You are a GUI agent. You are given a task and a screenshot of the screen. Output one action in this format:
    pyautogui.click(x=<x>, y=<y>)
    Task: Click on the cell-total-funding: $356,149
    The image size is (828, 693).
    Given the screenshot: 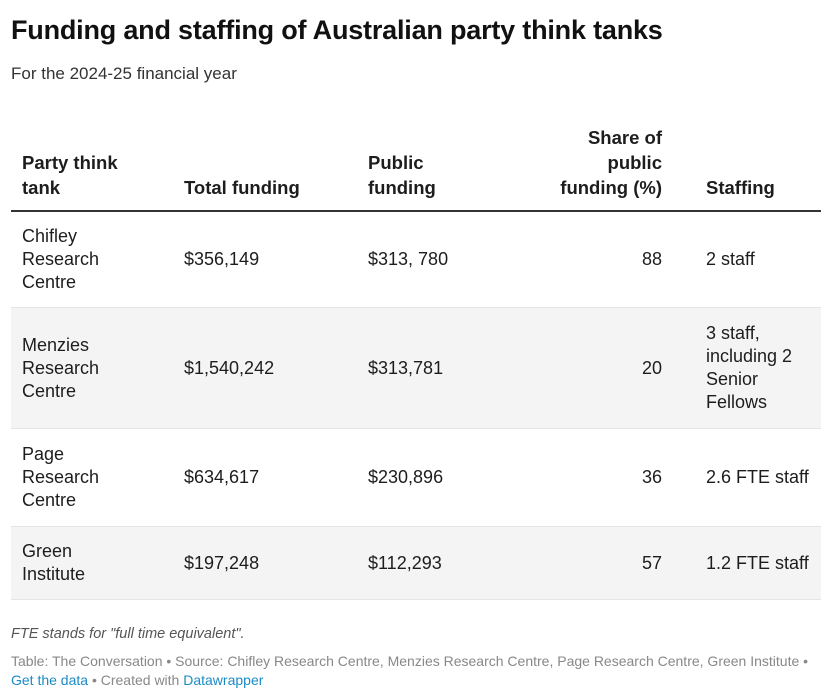 What is the action you would take?
    pyautogui.click(x=265, y=259)
    